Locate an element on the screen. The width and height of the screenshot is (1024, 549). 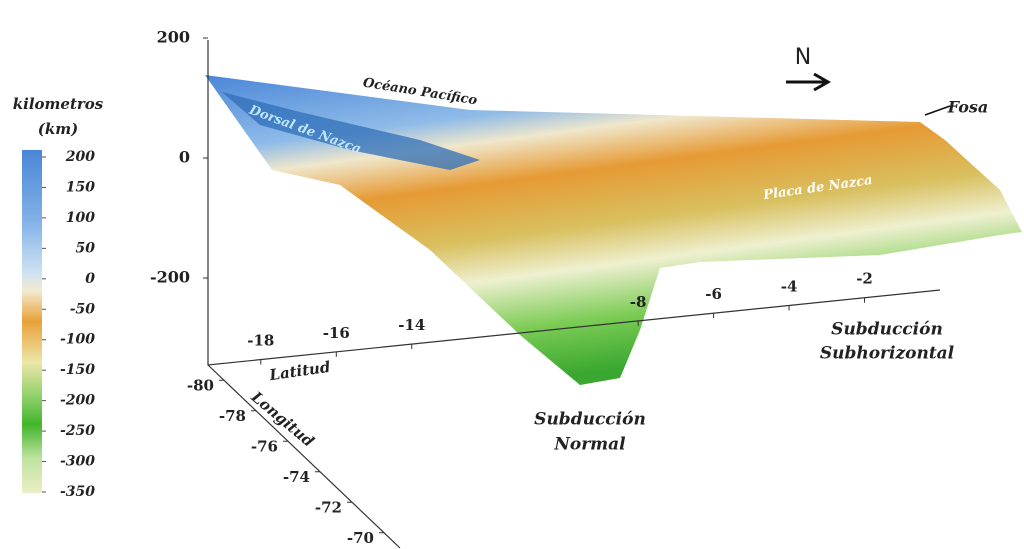
x-tick-label: -8 is located at coordinates (638, 302).